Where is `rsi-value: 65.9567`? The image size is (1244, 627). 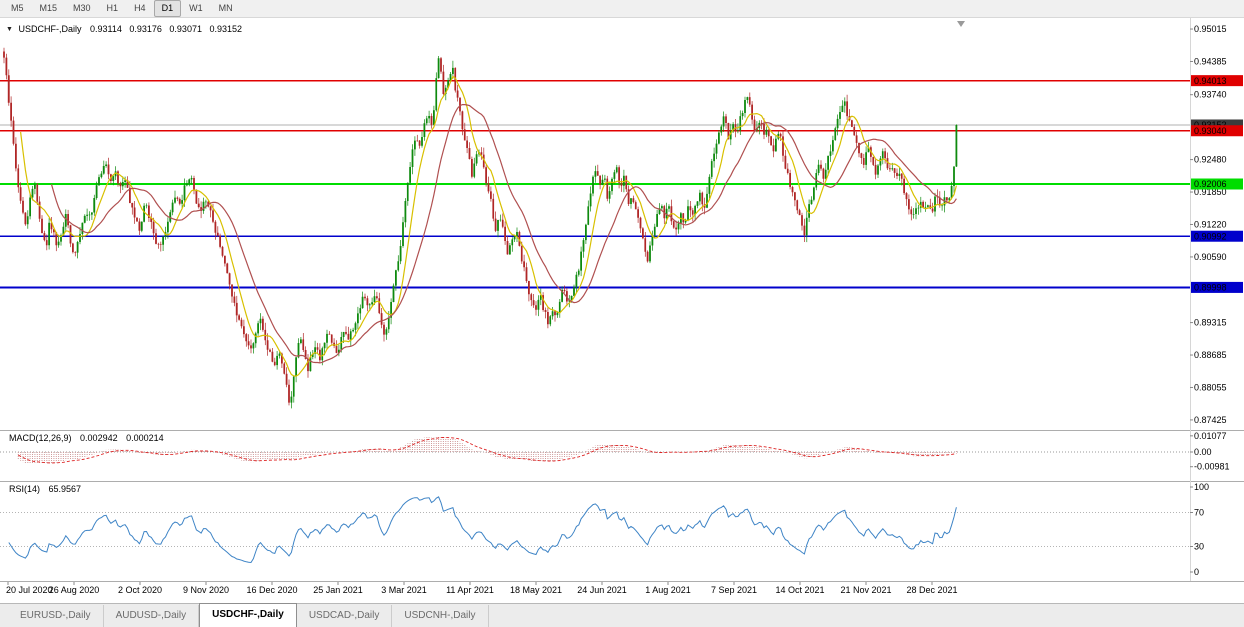 rsi-value: 65.9567 is located at coordinates (65, 489).